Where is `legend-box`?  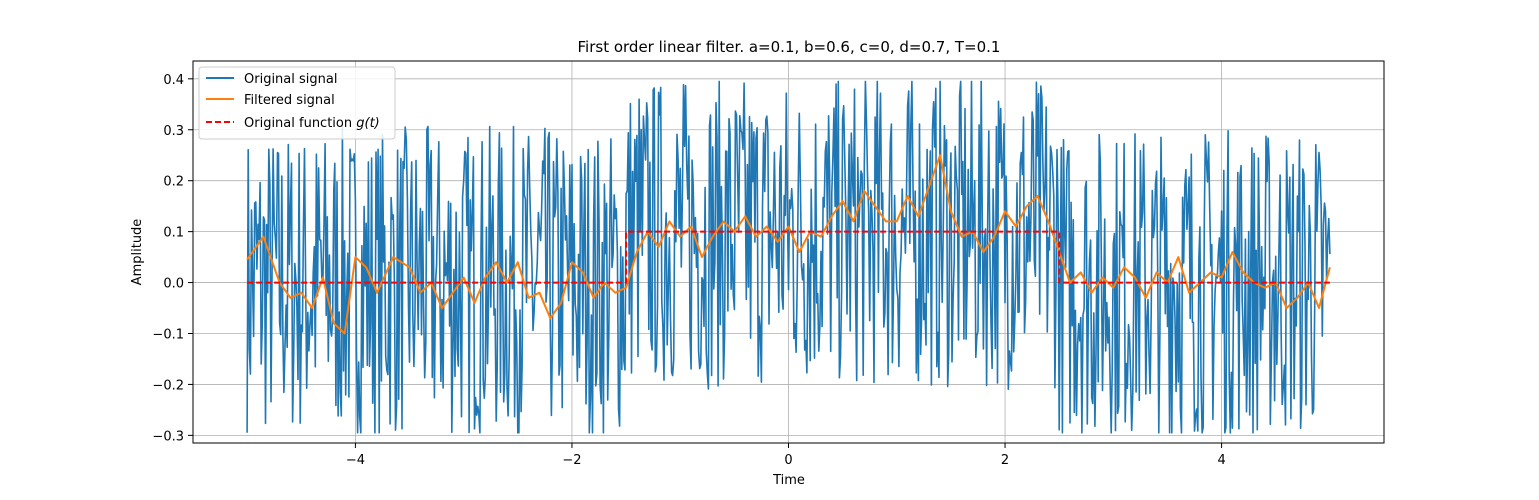
legend-box is located at coordinates (297, 103).